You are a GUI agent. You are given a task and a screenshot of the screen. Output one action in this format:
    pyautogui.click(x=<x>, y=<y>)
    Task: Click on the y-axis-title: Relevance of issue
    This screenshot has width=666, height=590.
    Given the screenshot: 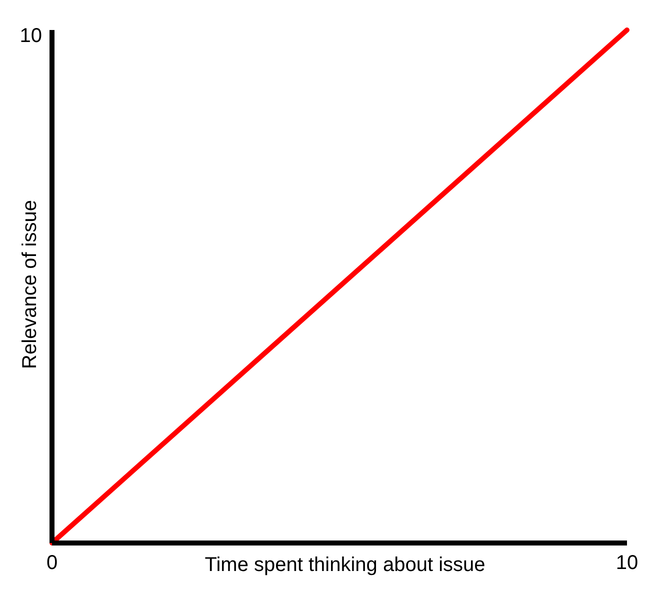 What is the action you would take?
    pyautogui.click(x=30, y=284)
    